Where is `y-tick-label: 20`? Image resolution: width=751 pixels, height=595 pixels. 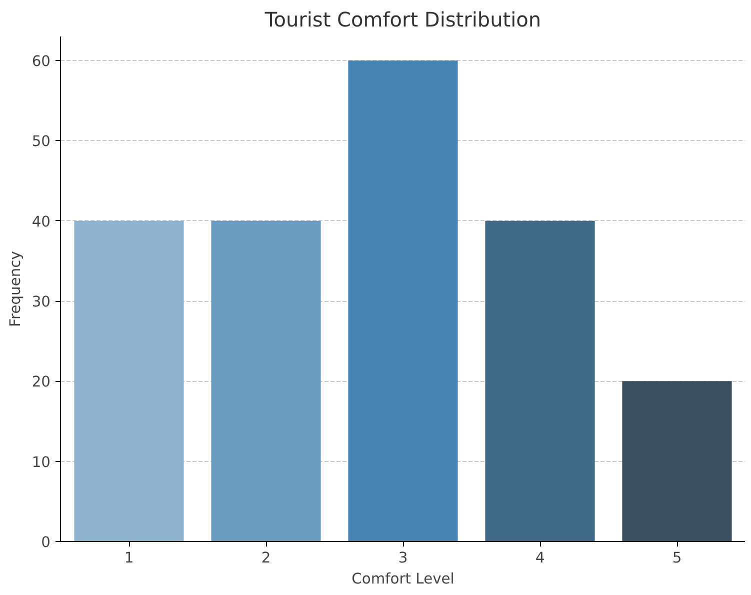 y-tick-label: 20 is located at coordinates (41, 382).